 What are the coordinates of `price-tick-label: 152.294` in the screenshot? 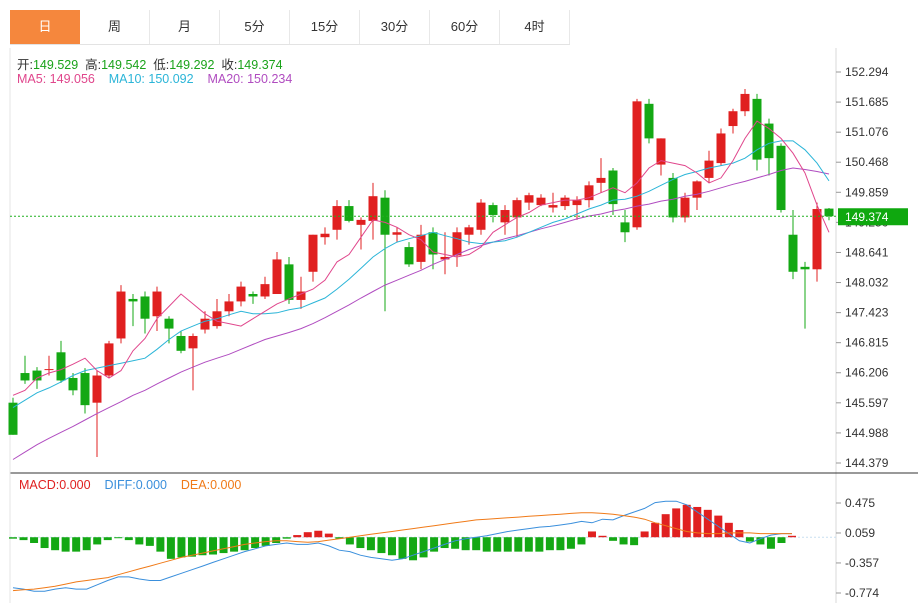 It's located at (867, 72).